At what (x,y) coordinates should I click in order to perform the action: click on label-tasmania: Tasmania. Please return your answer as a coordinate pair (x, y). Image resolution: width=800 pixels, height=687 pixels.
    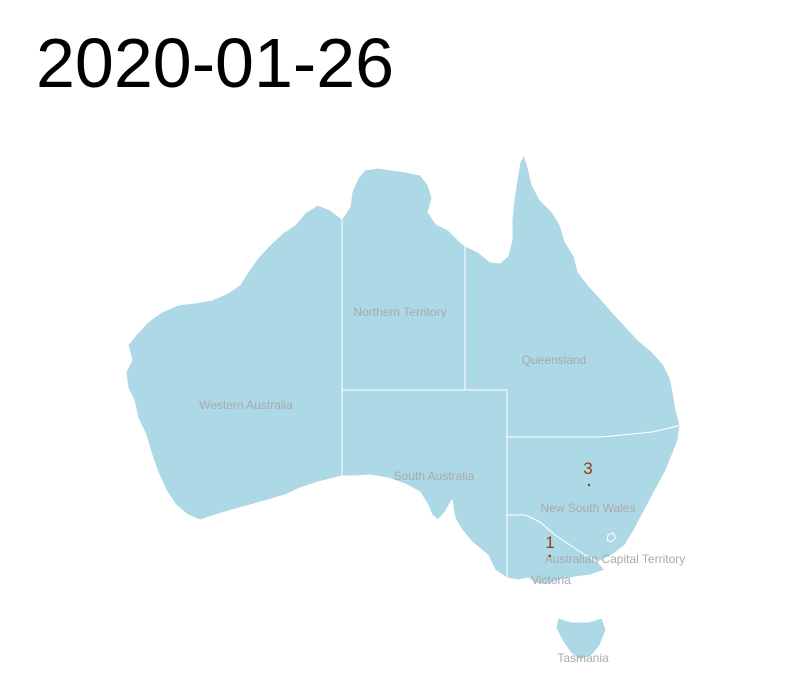
    Looking at the image, I should click on (583, 658).